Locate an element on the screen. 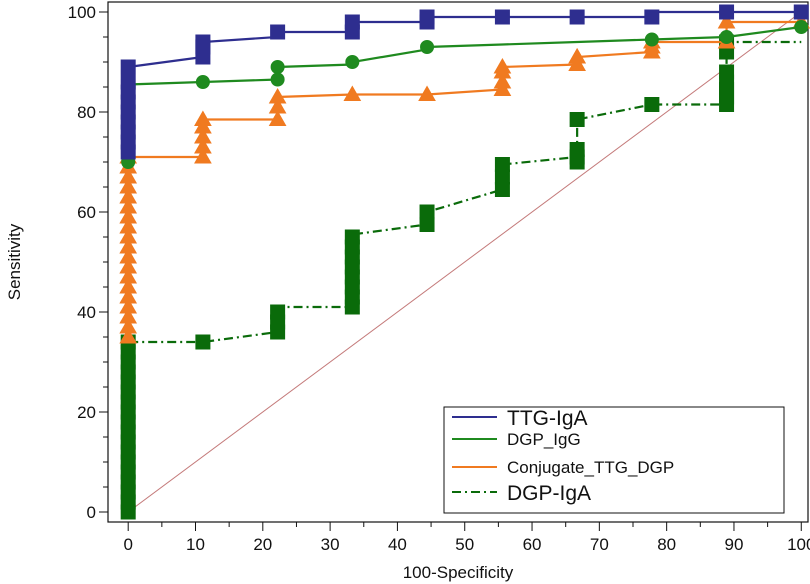 This screenshot has height=584, width=810. x-tick-label: 90 is located at coordinates (734, 544).